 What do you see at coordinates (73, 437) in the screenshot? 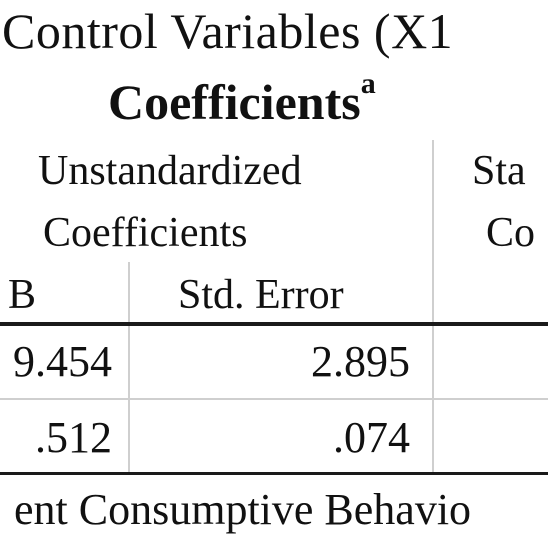
I see `table-cell-b-row2: .512` at bounding box center [73, 437].